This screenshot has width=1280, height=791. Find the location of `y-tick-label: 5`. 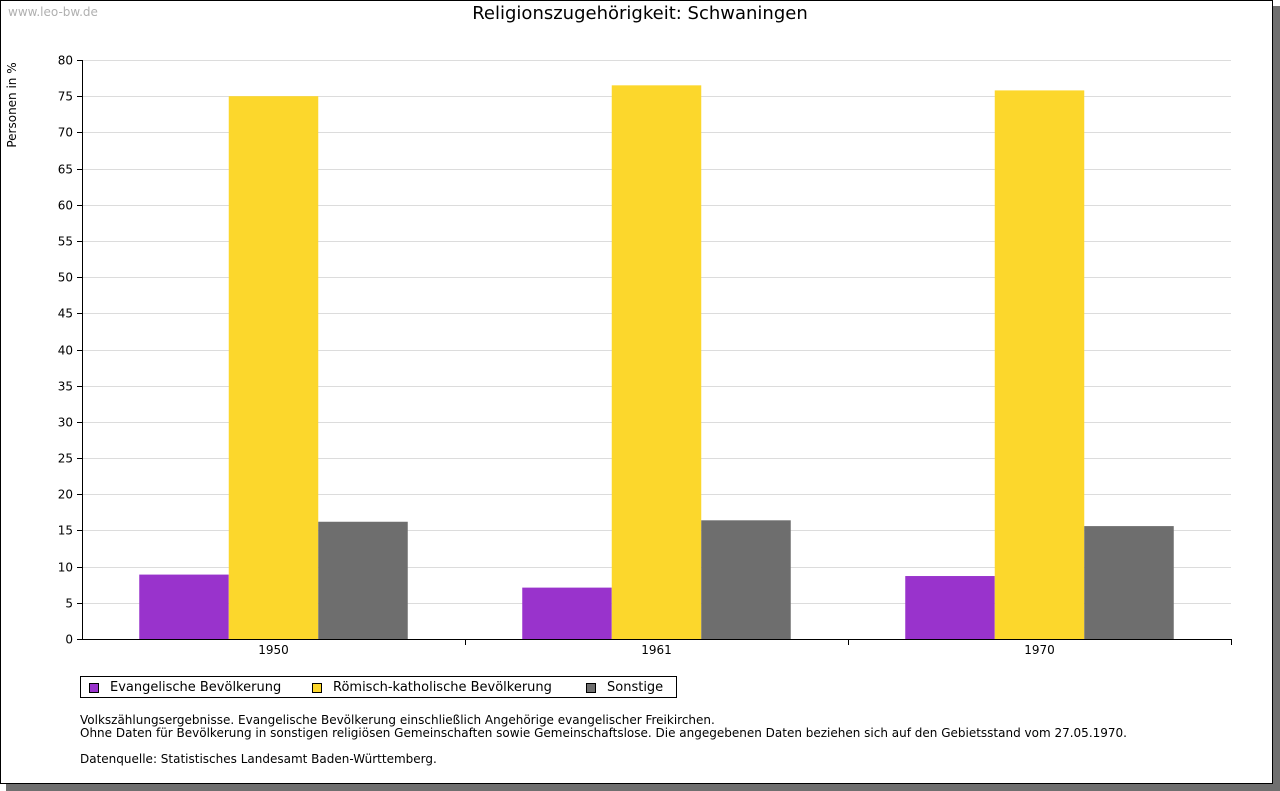

y-tick-label: 5 is located at coordinates (69, 604).